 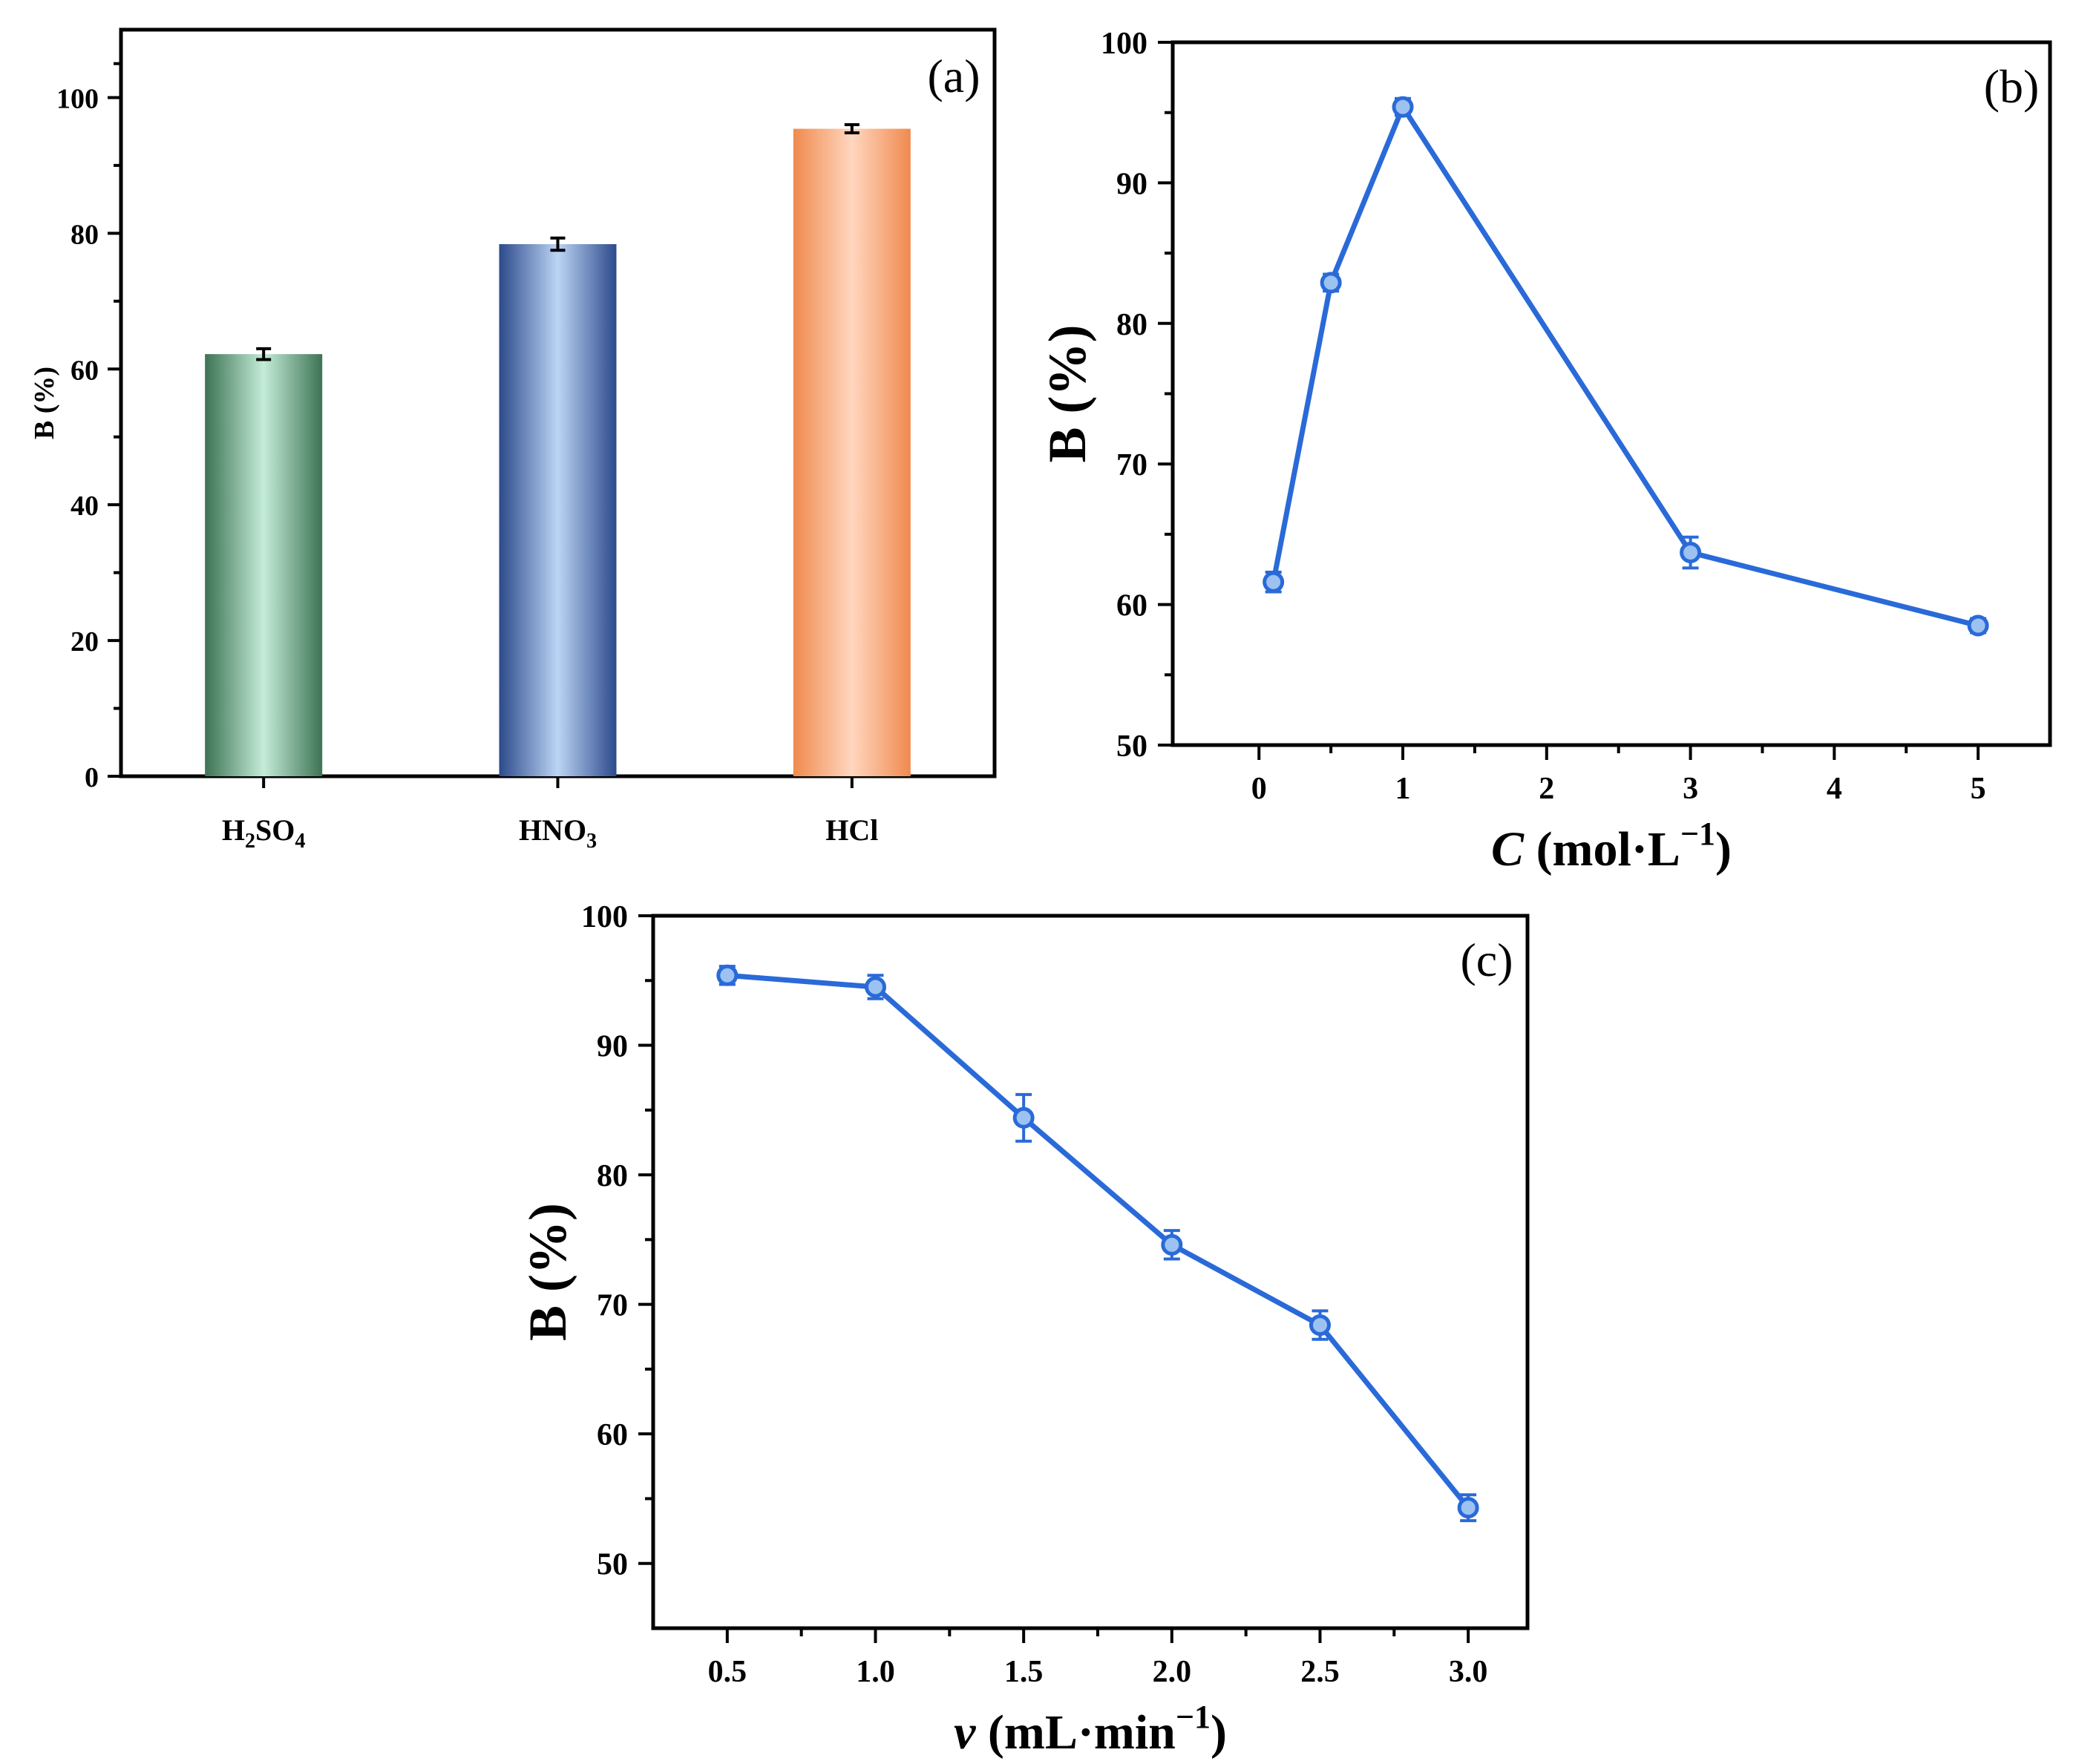 I want to click on x-tick-label: 1, so click(x=1403, y=789).